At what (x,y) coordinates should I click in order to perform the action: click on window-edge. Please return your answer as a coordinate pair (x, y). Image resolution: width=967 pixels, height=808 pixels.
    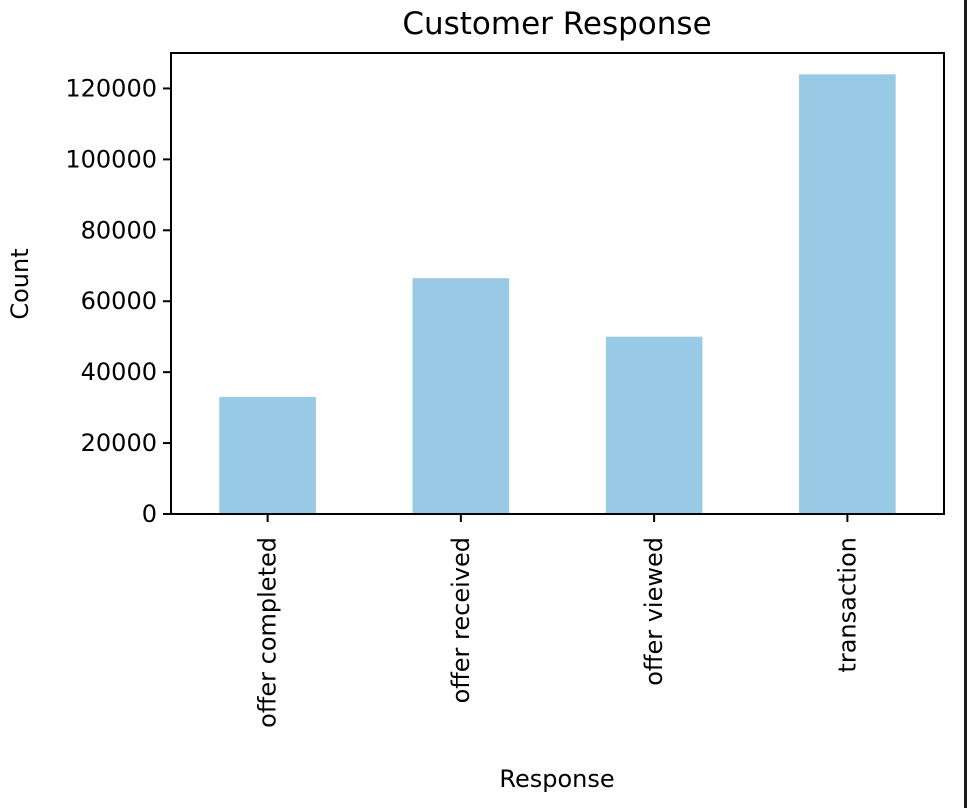
    Looking at the image, I should click on (965, 404).